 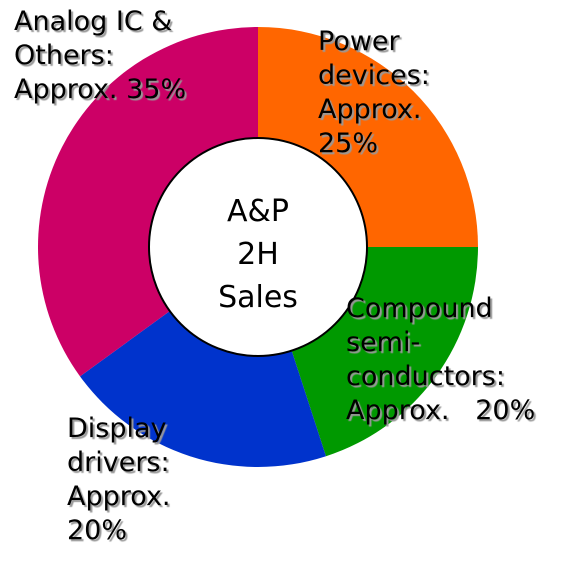 I want to click on donut-hole, so click(x=258, y=247).